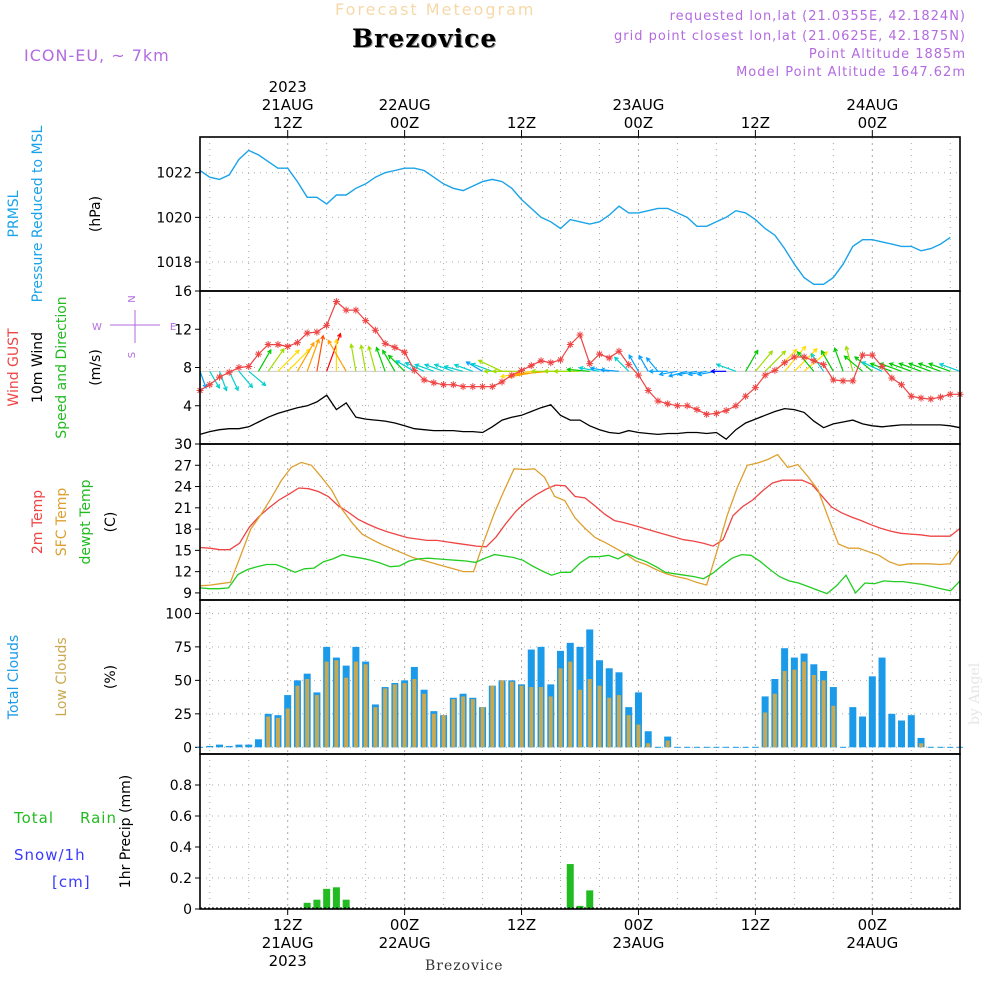  Describe the element at coordinates (638, 925) in the screenshot. I see `bottom-time-label: 00Z` at that location.